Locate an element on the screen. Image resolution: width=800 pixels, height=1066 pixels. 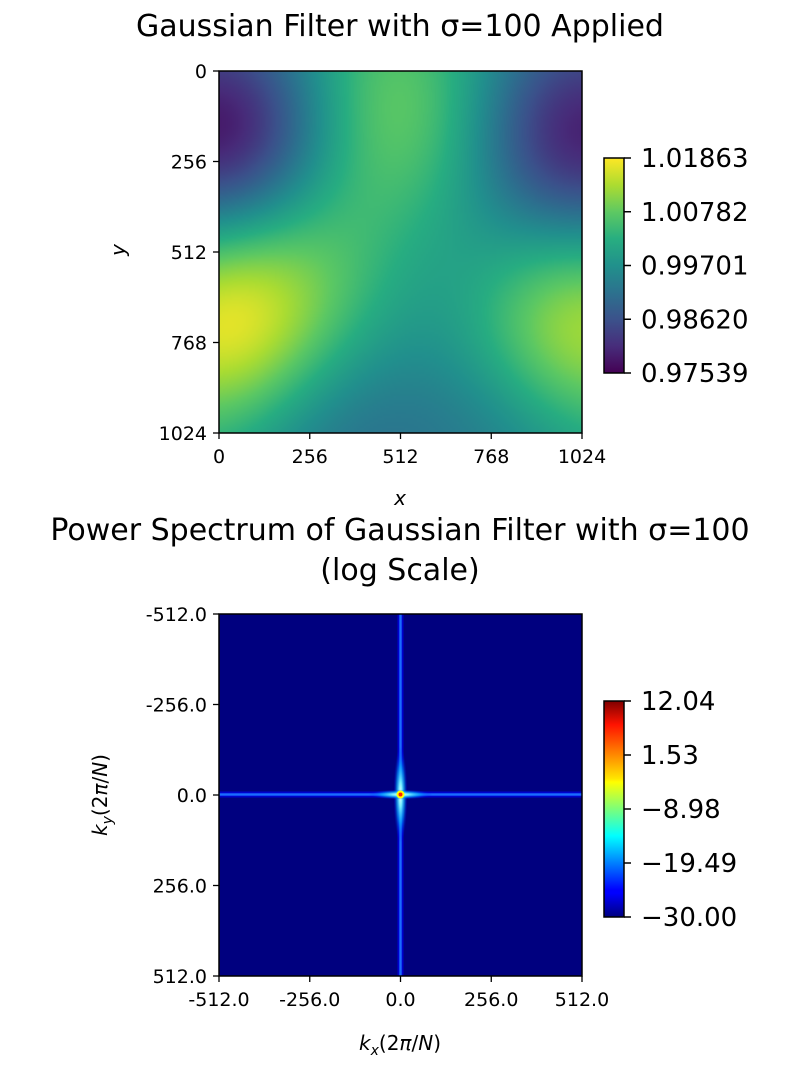
chart2-y-tick-label: -512.0 is located at coordinates (176, 615).